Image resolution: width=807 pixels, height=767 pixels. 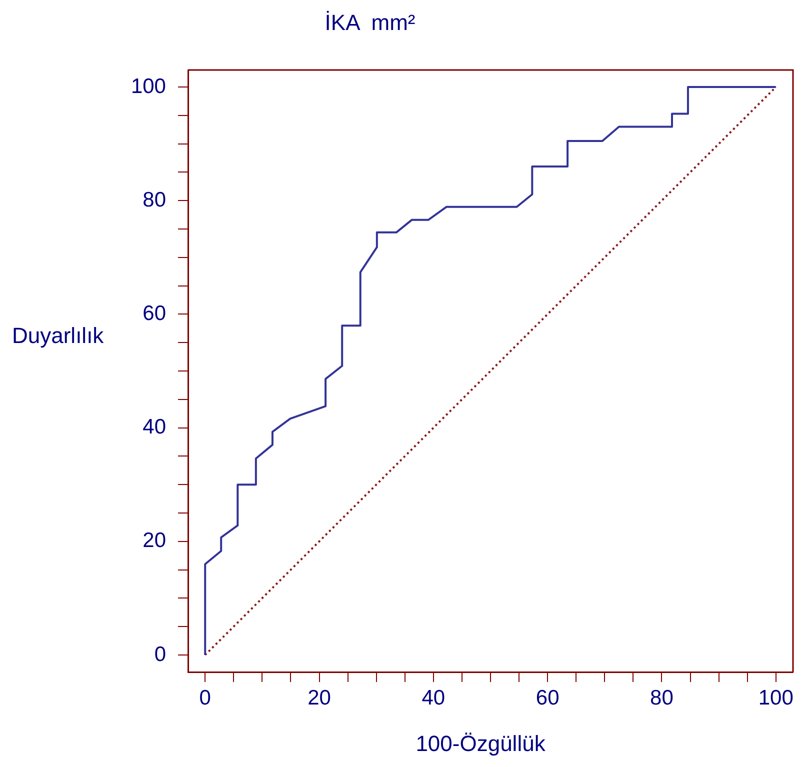 I want to click on x-tick-label: 100, so click(x=776, y=698).